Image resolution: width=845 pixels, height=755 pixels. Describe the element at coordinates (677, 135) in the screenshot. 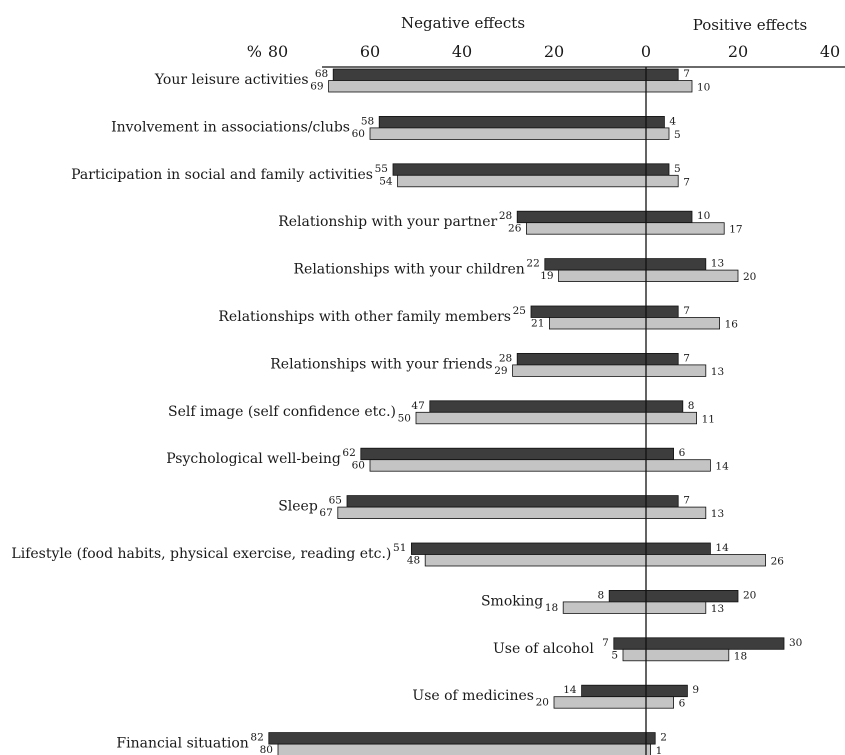

I see `value-label-b-positive: 5` at that location.